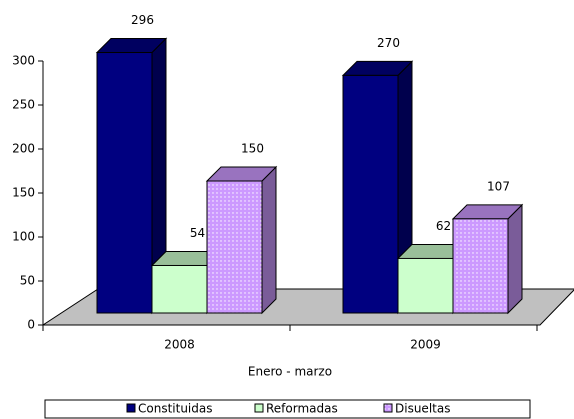  I want to click on value-label: 150, so click(252, 149).